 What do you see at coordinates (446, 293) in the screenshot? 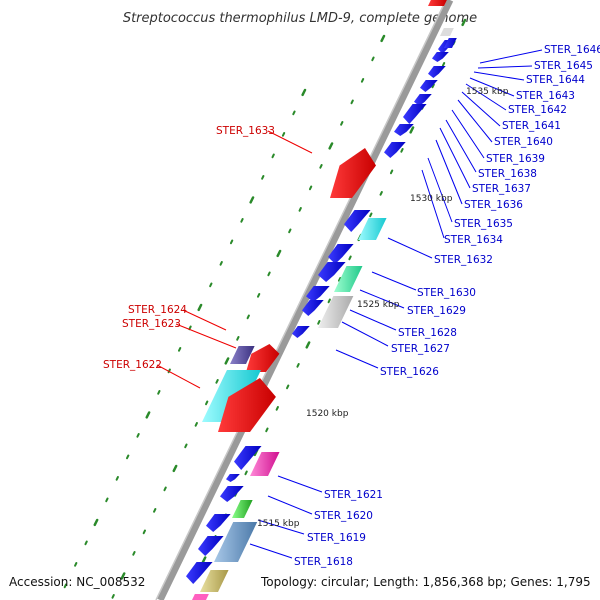
I see `gene-label-ster-1630: STER_1630` at bounding box center [446, 293].